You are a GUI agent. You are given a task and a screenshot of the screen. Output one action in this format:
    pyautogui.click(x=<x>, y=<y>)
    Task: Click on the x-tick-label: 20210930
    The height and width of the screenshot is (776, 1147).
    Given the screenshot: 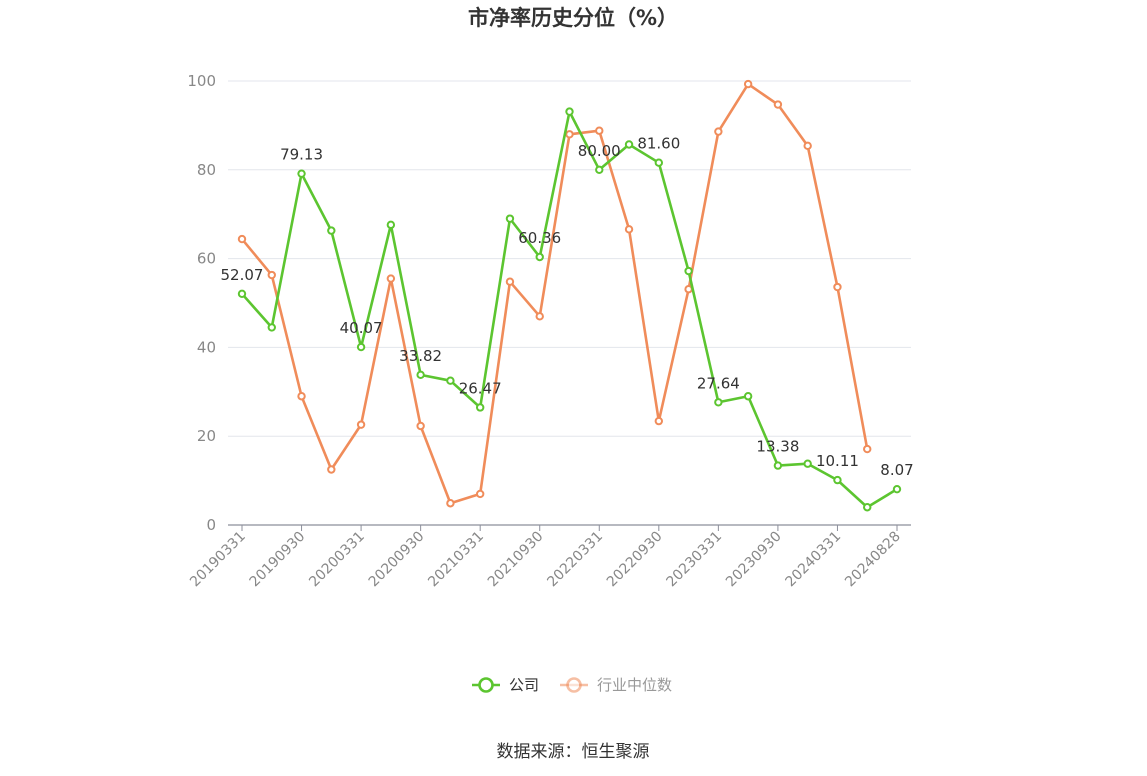 What is the action you would take?
    pyautogui.click(x=516, y=560)
    